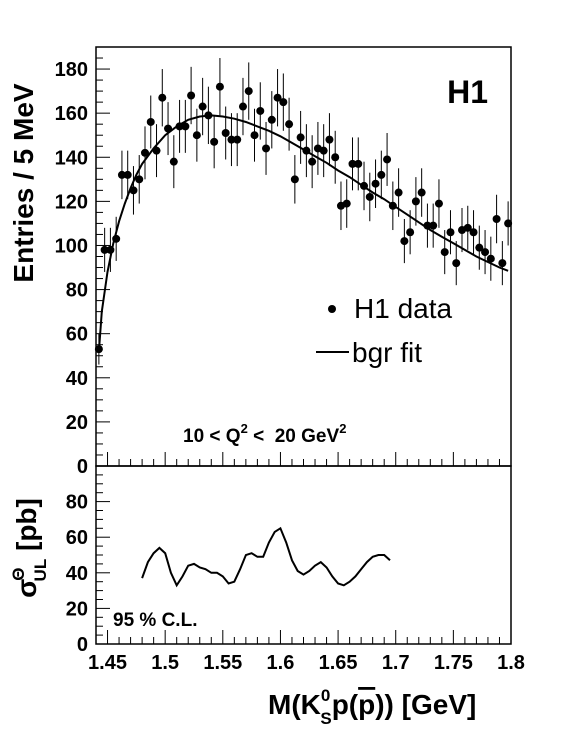 This screenshot has width=567, height=729. What do you see at coordinates (467, 92) in the screenshot?
I see `h1-brand-label: H1` at bounding box center [467, 92].